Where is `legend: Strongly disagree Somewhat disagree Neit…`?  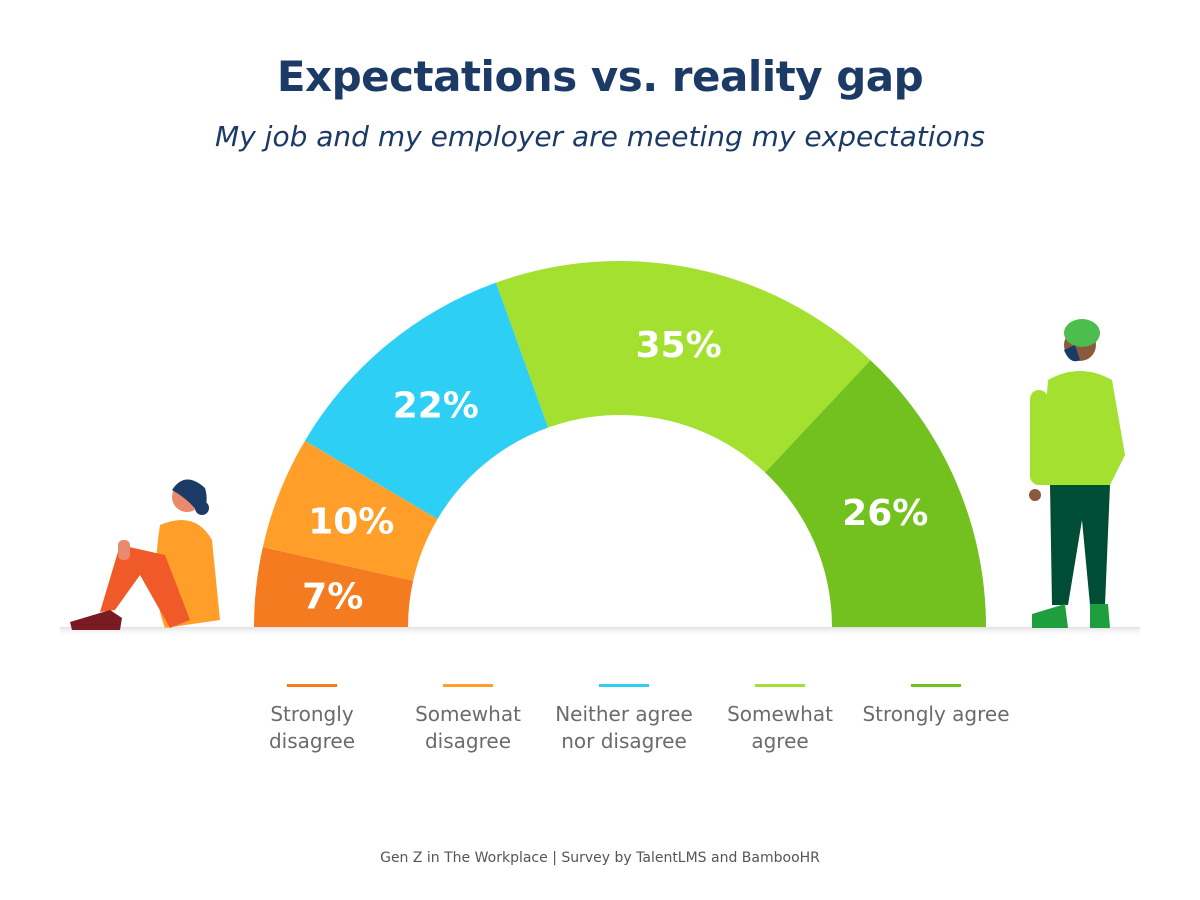
legend: Strongly disagree Somewhat disagree Neit… is located at coordinates (624, 719).